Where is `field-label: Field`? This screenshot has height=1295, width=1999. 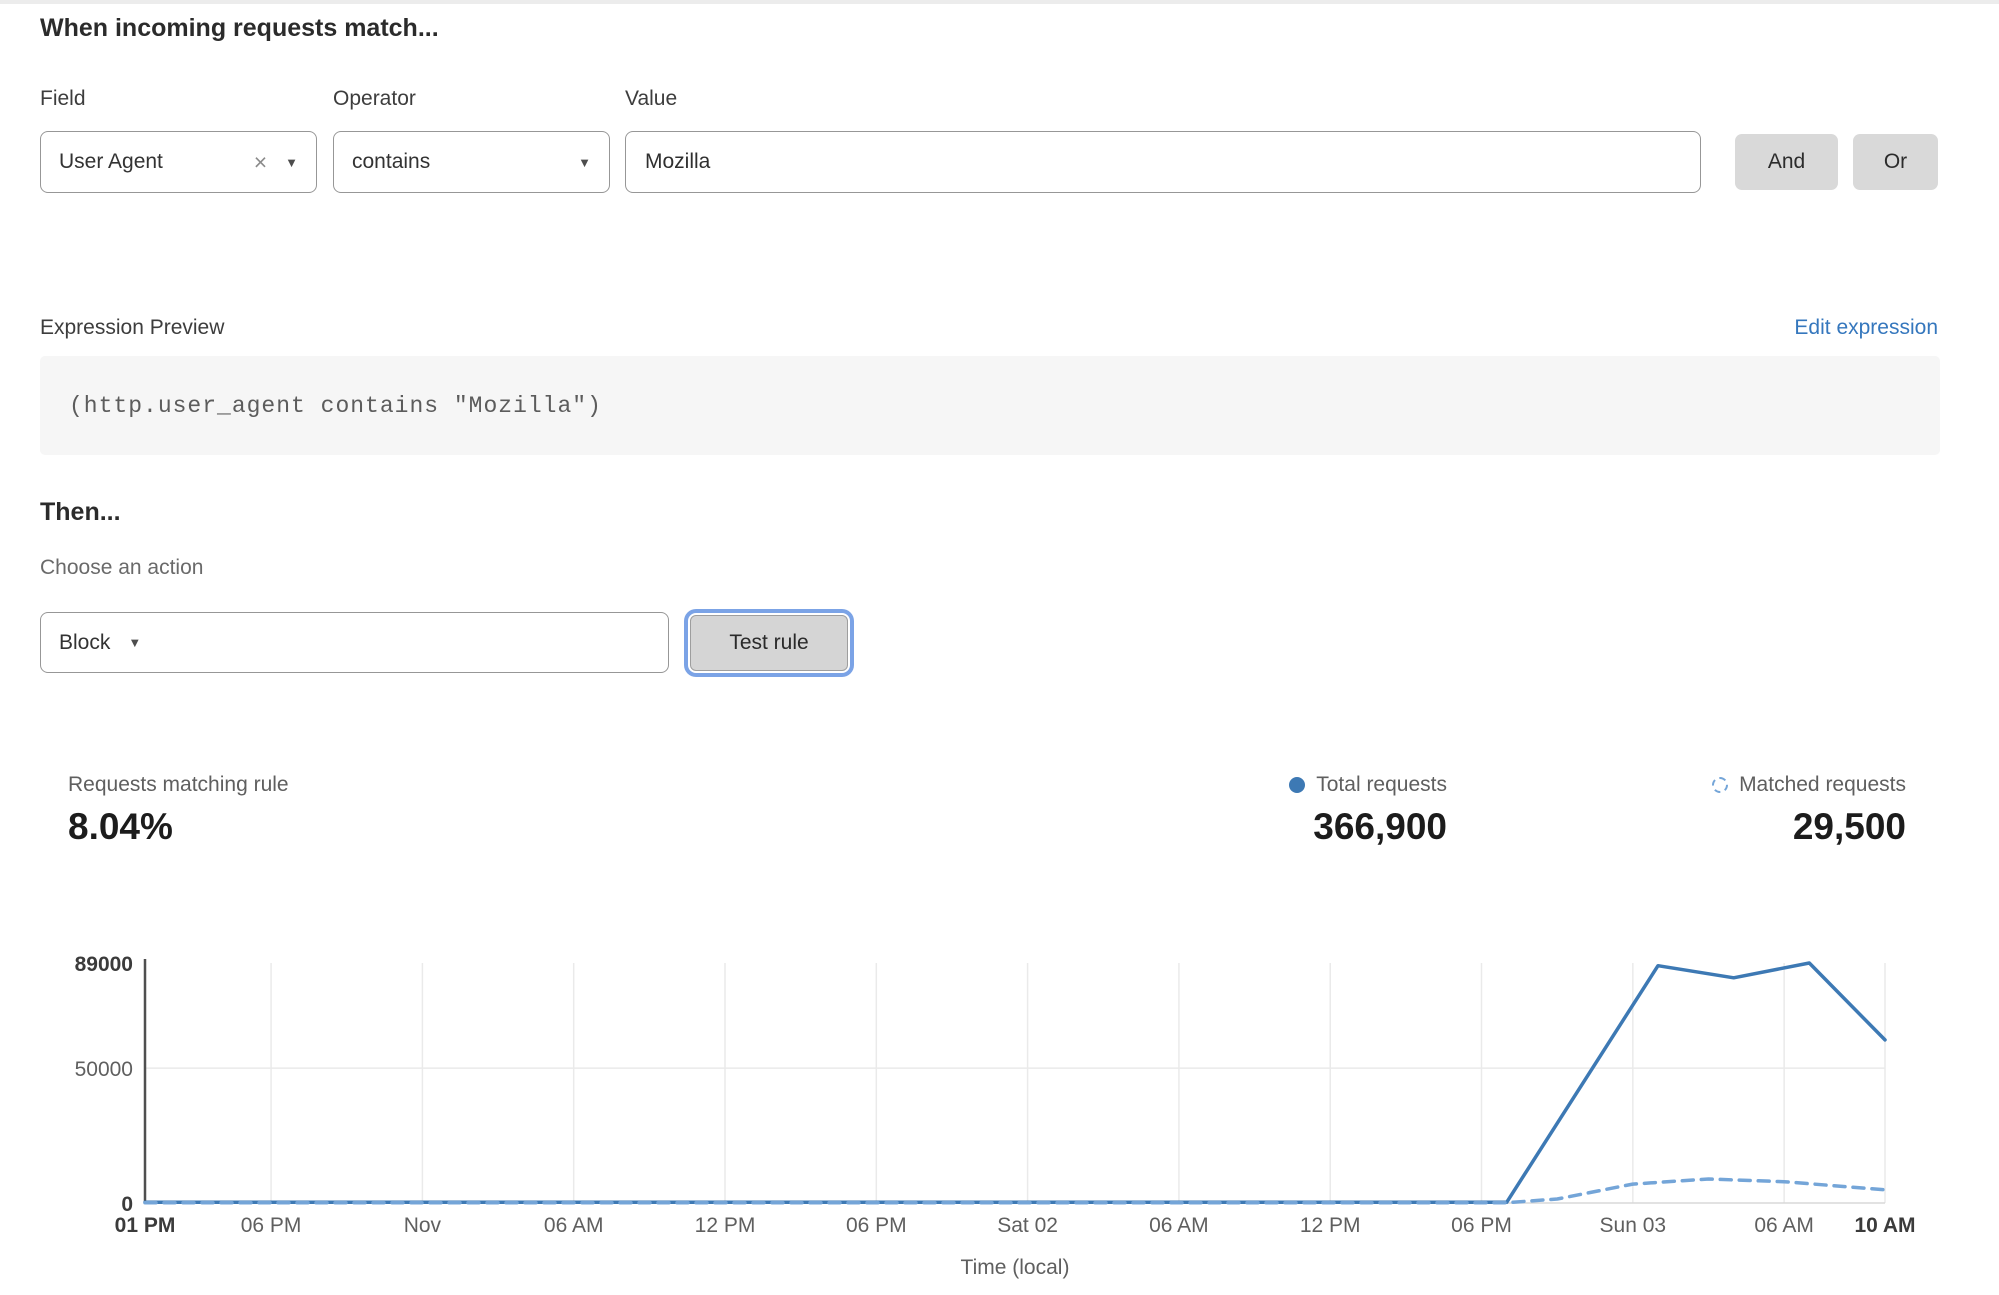 field-label: Field is located at coordinates (63, 98).